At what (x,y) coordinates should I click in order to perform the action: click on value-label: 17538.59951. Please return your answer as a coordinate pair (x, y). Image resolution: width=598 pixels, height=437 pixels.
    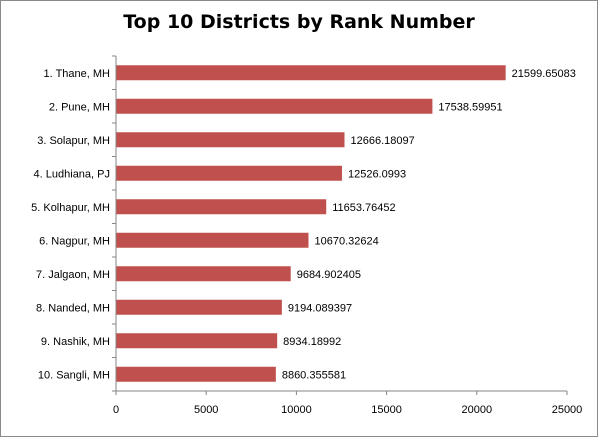
    Looking at the image, I should click on (470, 107).